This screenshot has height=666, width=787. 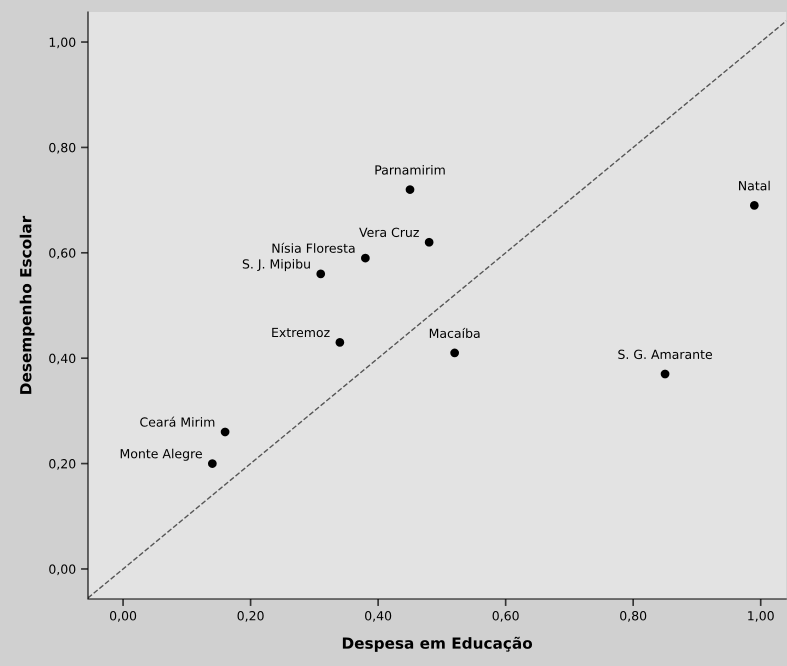 I want to click on x-tick-label: 0,40, so click(x=378, y=616).